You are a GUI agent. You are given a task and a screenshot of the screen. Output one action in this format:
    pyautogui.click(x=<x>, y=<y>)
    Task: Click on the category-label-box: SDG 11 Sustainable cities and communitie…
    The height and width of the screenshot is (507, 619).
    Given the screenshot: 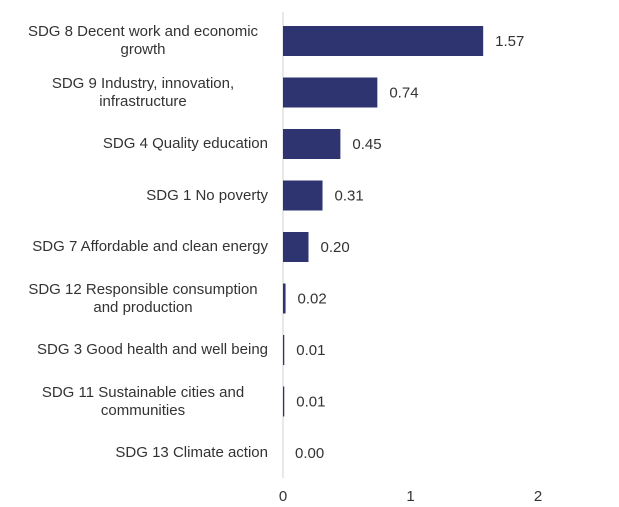 What is the action you would take?
    pyautogui.click(x=134, y=402)
    